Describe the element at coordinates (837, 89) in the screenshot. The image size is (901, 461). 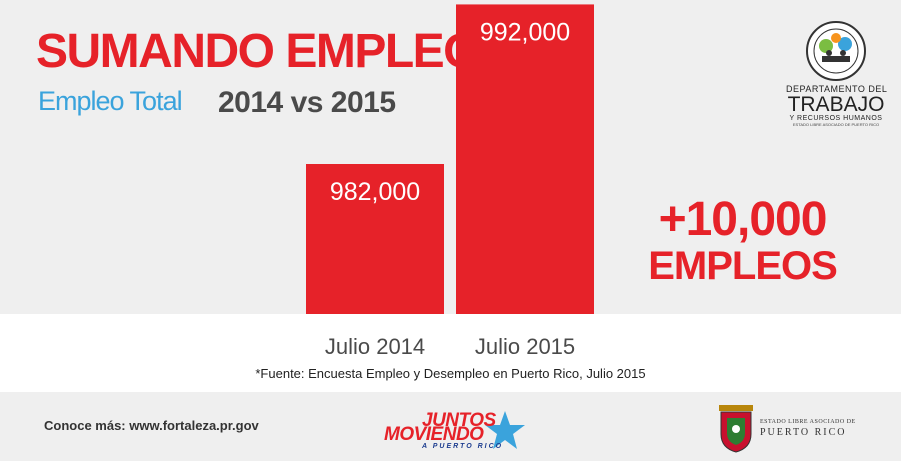
I see `department-line-1: DEPARTAMENTO DEL` at that location.